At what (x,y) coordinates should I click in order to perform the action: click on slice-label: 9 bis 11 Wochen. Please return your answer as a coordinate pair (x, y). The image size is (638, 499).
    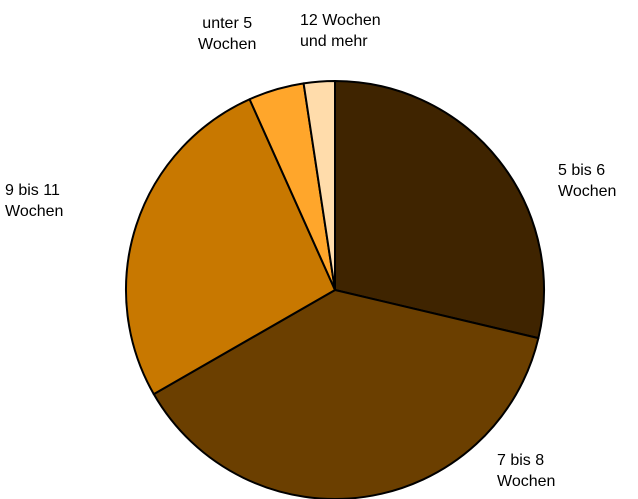
    Looking at the image, I should click on (34, 201).